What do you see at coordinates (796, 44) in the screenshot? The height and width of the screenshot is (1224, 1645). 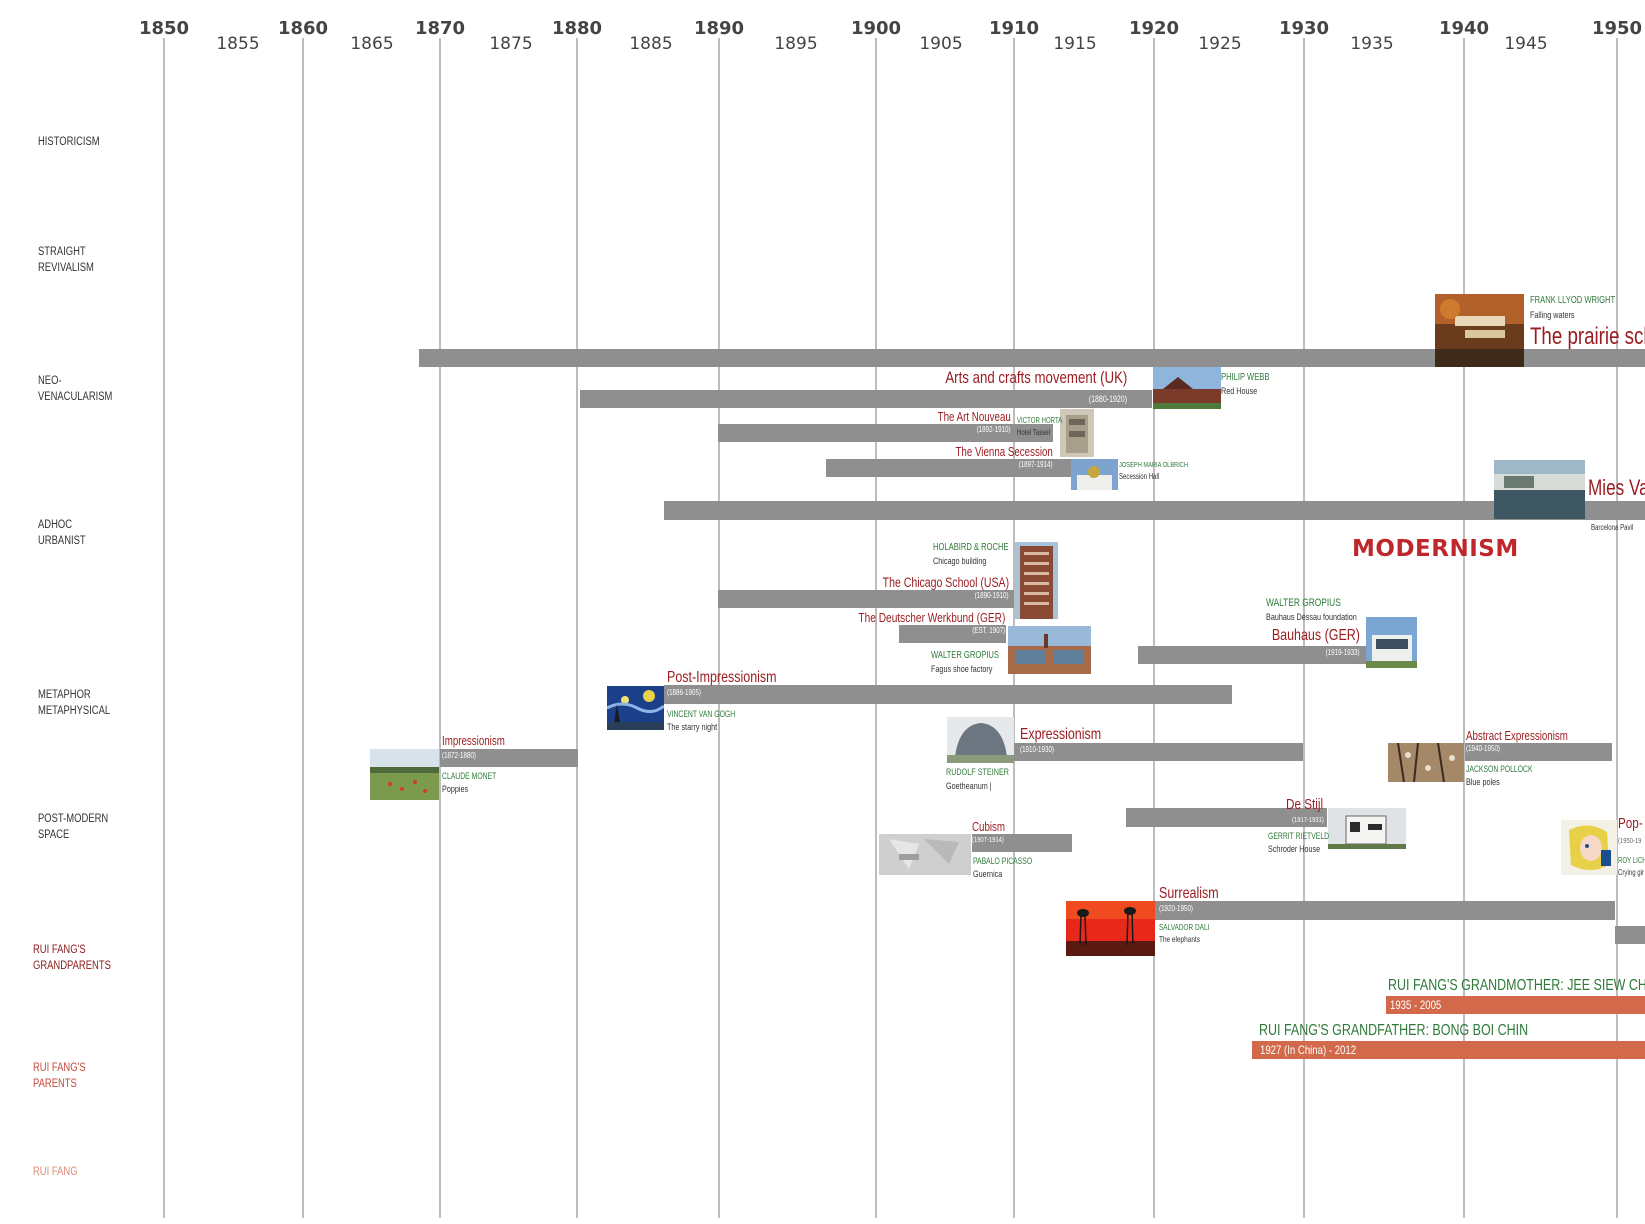 I see `tick-label-1895: 1895` at bounding box center [796, 44].